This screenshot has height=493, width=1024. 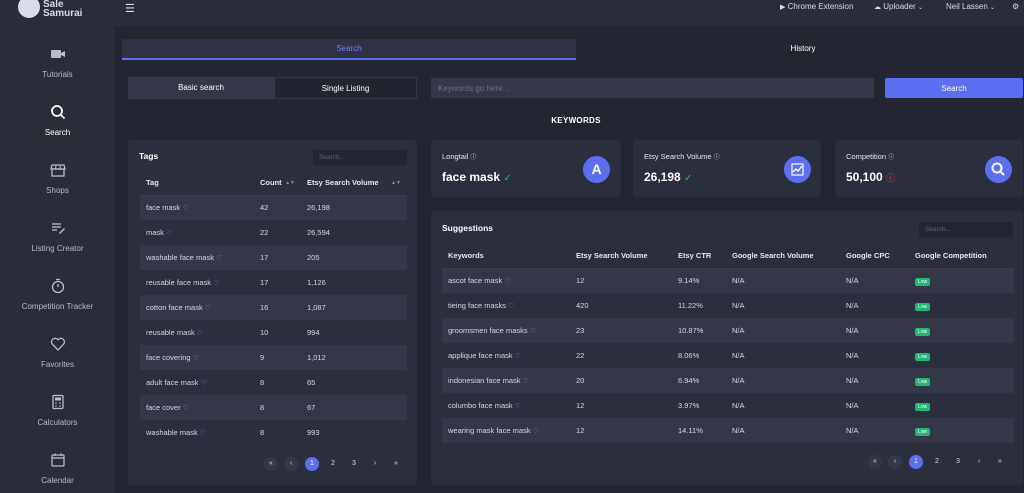 I want to click on tab-history: History, so click(x=803, y=48).